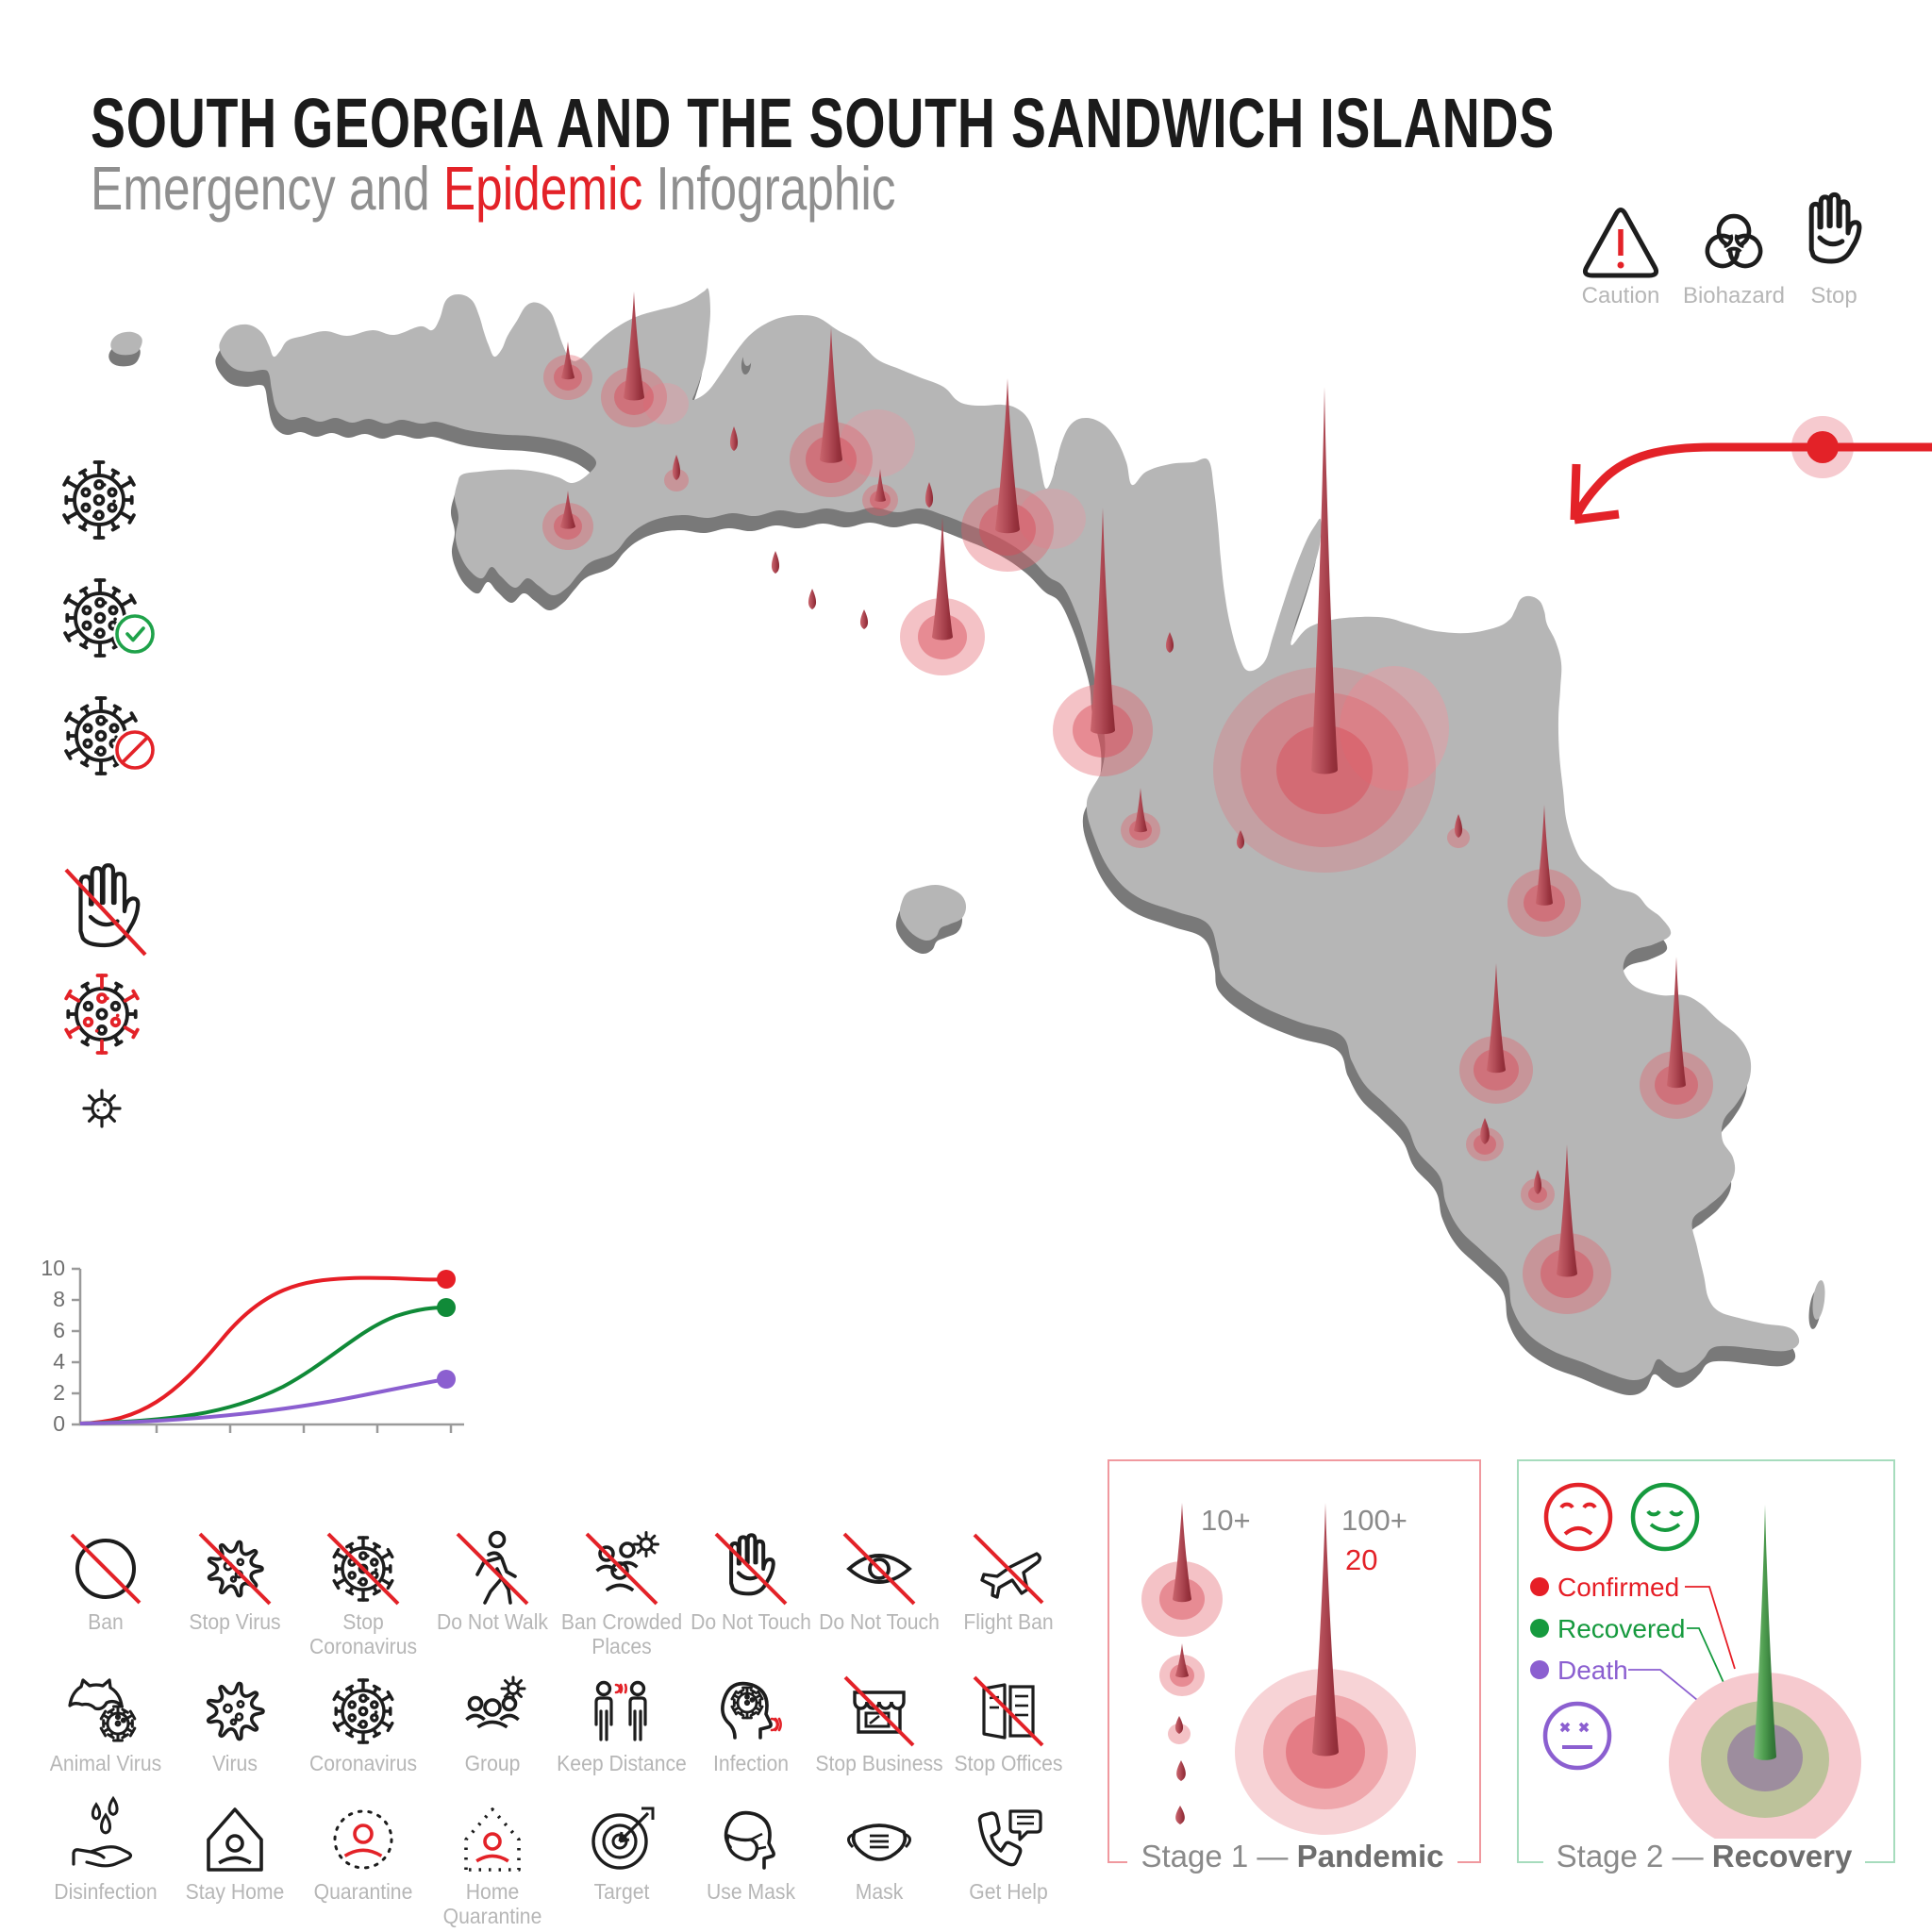 The width and height of the screenshot is (1932, 1932). I want to click on svg-text: 8, so click(59, 1299).